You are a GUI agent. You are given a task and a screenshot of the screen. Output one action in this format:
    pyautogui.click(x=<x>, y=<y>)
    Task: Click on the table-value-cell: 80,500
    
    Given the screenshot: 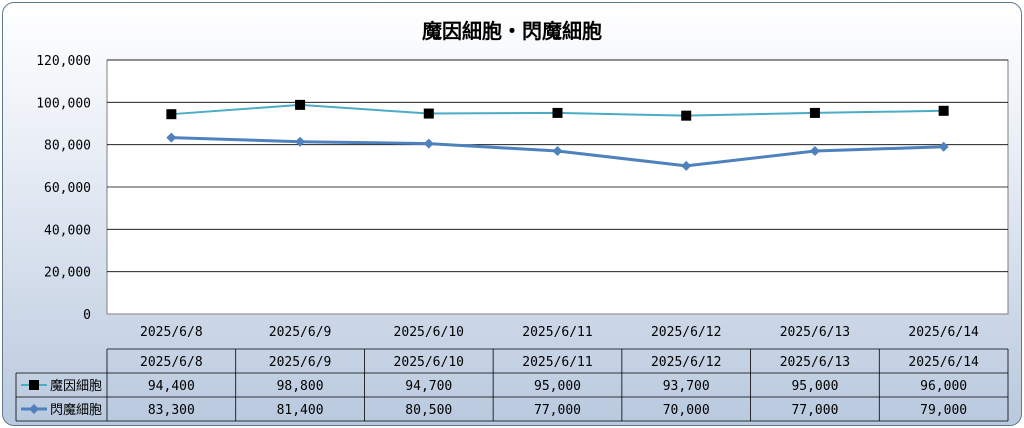 What is the action you would take?
    pyautogui.click(x=428, y=410)
    